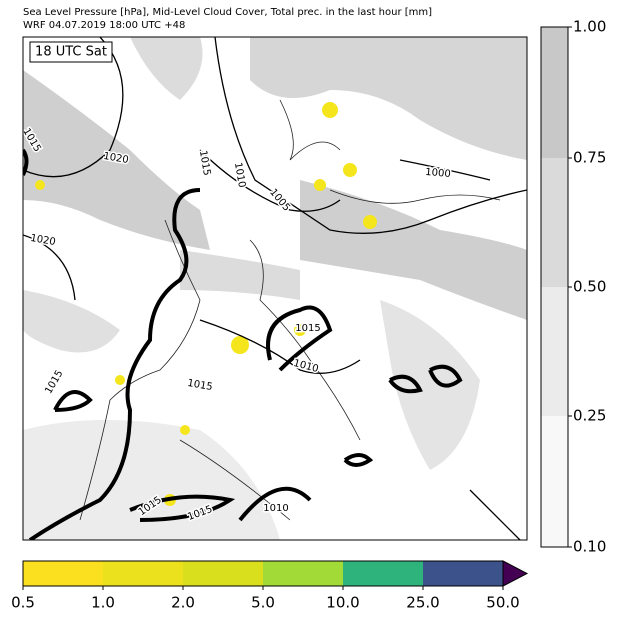 The height and width of the screenshot is (625, 618). What do you see at coordinates (422, 603) in the screenshot?
I see `colorbar-label: 25.0` at bounding box center [422, 603].